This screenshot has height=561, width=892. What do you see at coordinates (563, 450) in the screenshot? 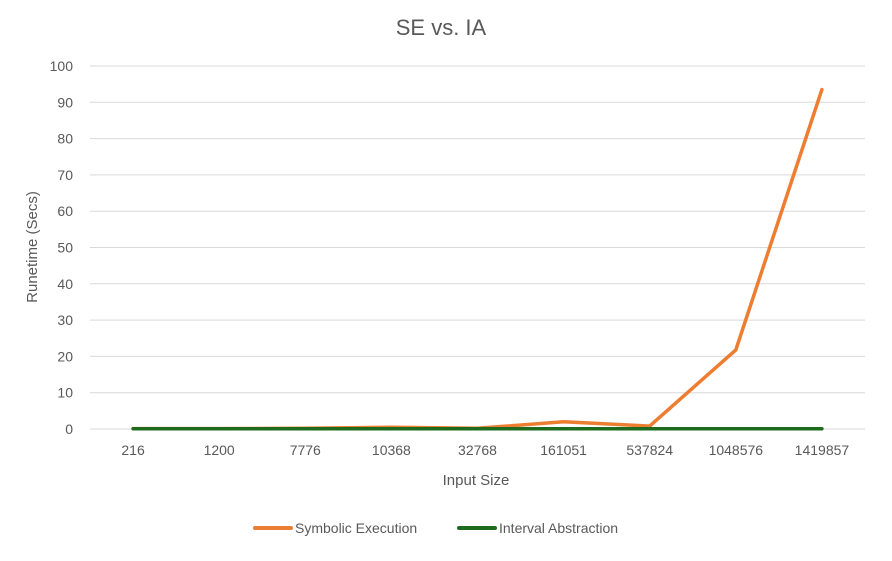
I see `x-tick-label: 161051` at bounding box center [563, 450].